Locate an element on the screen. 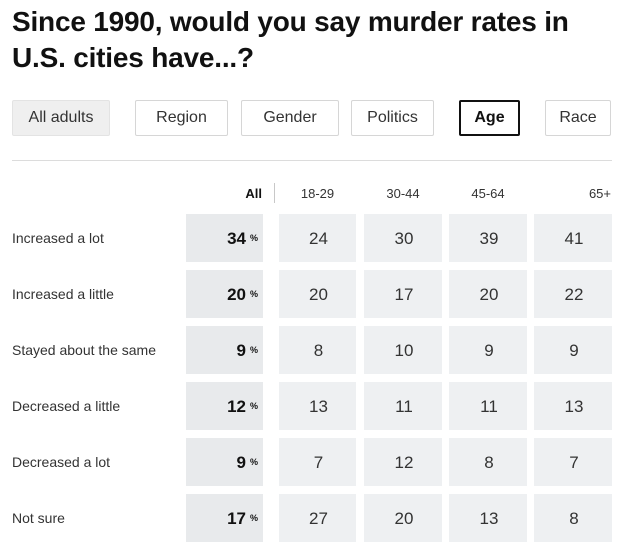 The height and width of the screenshot is (549, 618). cell-value: 27 is located at coordinates (318, 518).